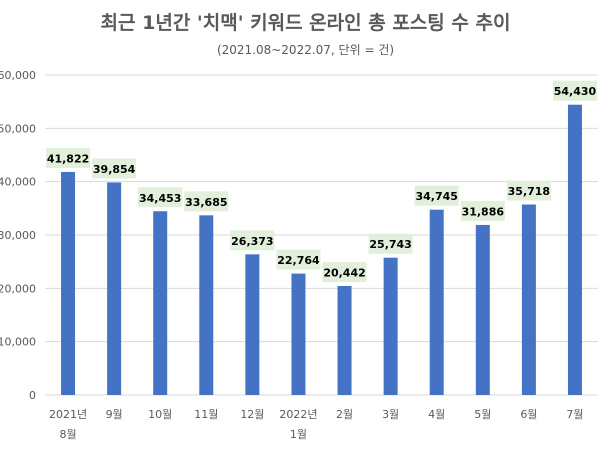 The height and width of the screenshot is (451, 611). What do you see at coordinates (305, 23) in the screenshot?
I see `chart-title: 최근 1년간 '치맥' 키워드 온라인 총 포스팅 수 추이` at bounding box center [305, 23].